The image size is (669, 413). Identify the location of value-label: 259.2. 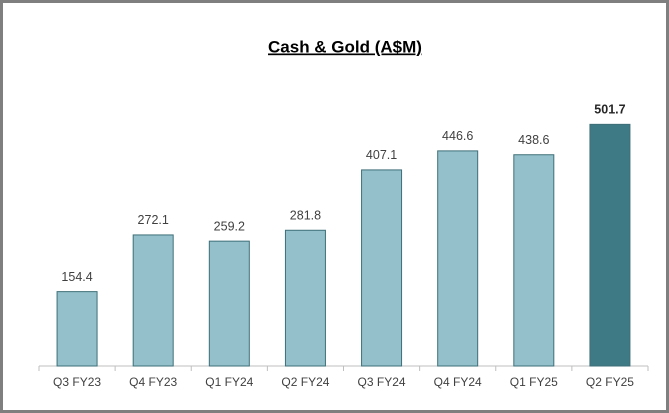
(229, 226).